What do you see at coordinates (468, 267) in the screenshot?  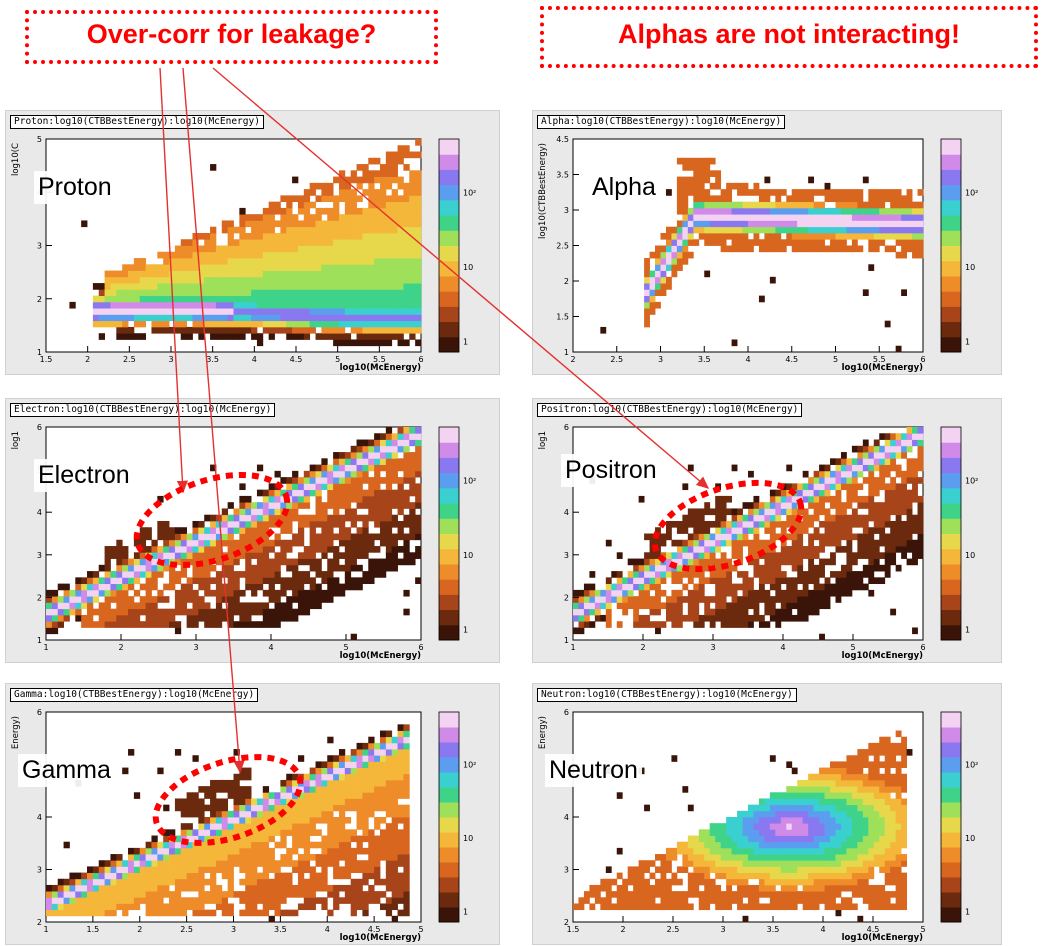 I see `colorbar-tick-label: 10` at bounding box center [468, 267].